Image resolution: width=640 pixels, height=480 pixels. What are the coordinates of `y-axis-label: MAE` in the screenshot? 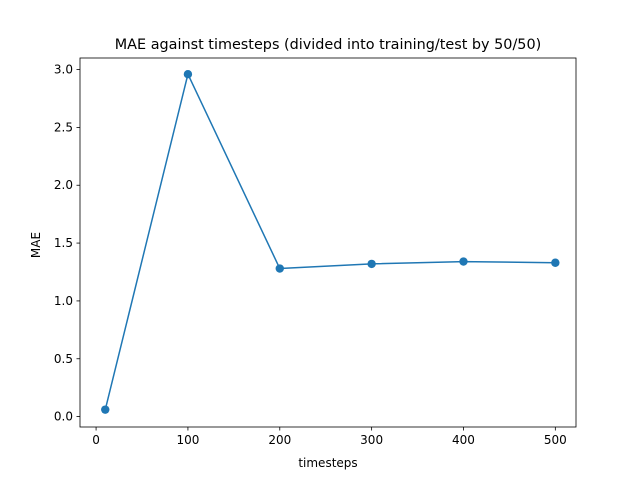 It's located at (36, 245).